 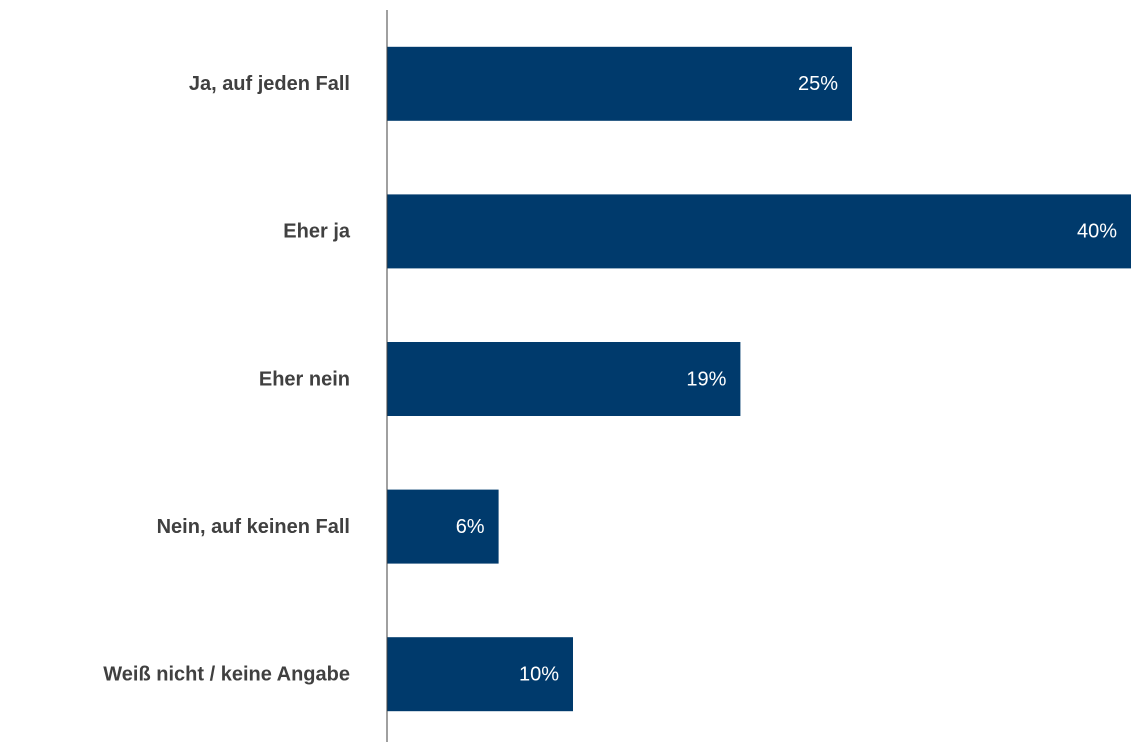 I want to click on category-label: Eher ja, so click(x=317, y=232).